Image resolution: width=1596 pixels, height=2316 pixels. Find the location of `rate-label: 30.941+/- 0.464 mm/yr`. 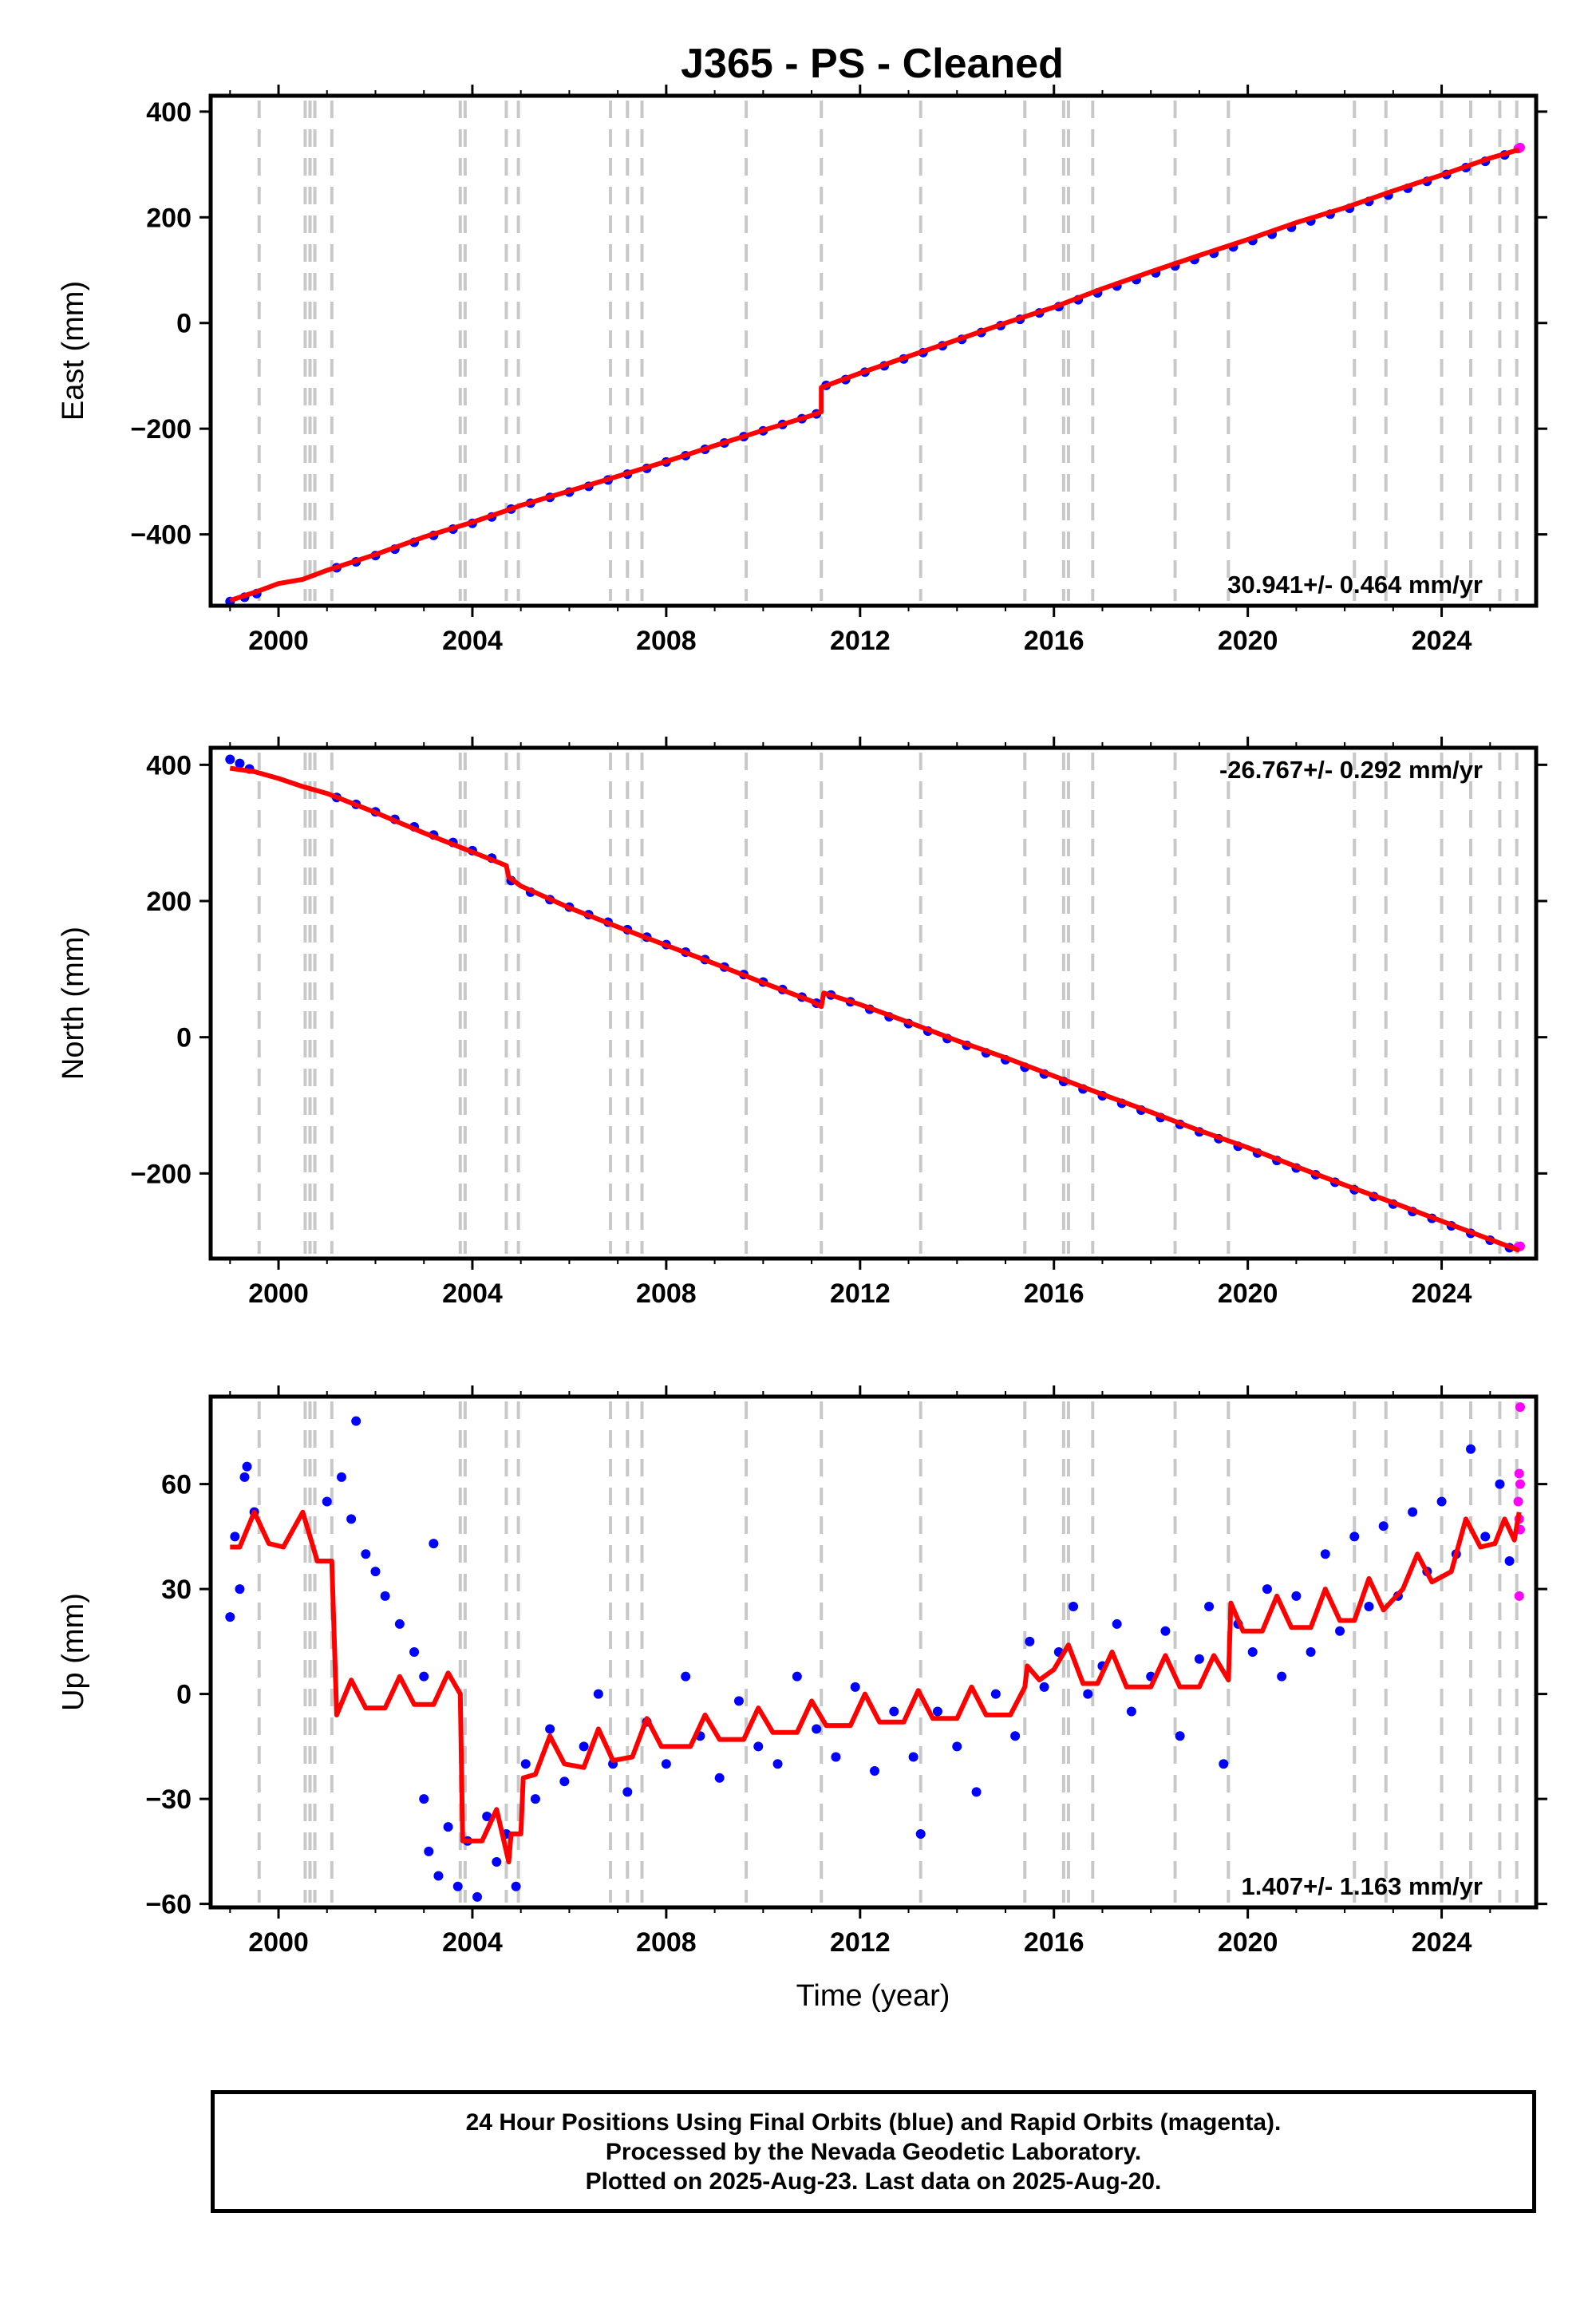

rate-label: 30.941+/- 0.464 mm/yr is located at coordinates (1355, 585).